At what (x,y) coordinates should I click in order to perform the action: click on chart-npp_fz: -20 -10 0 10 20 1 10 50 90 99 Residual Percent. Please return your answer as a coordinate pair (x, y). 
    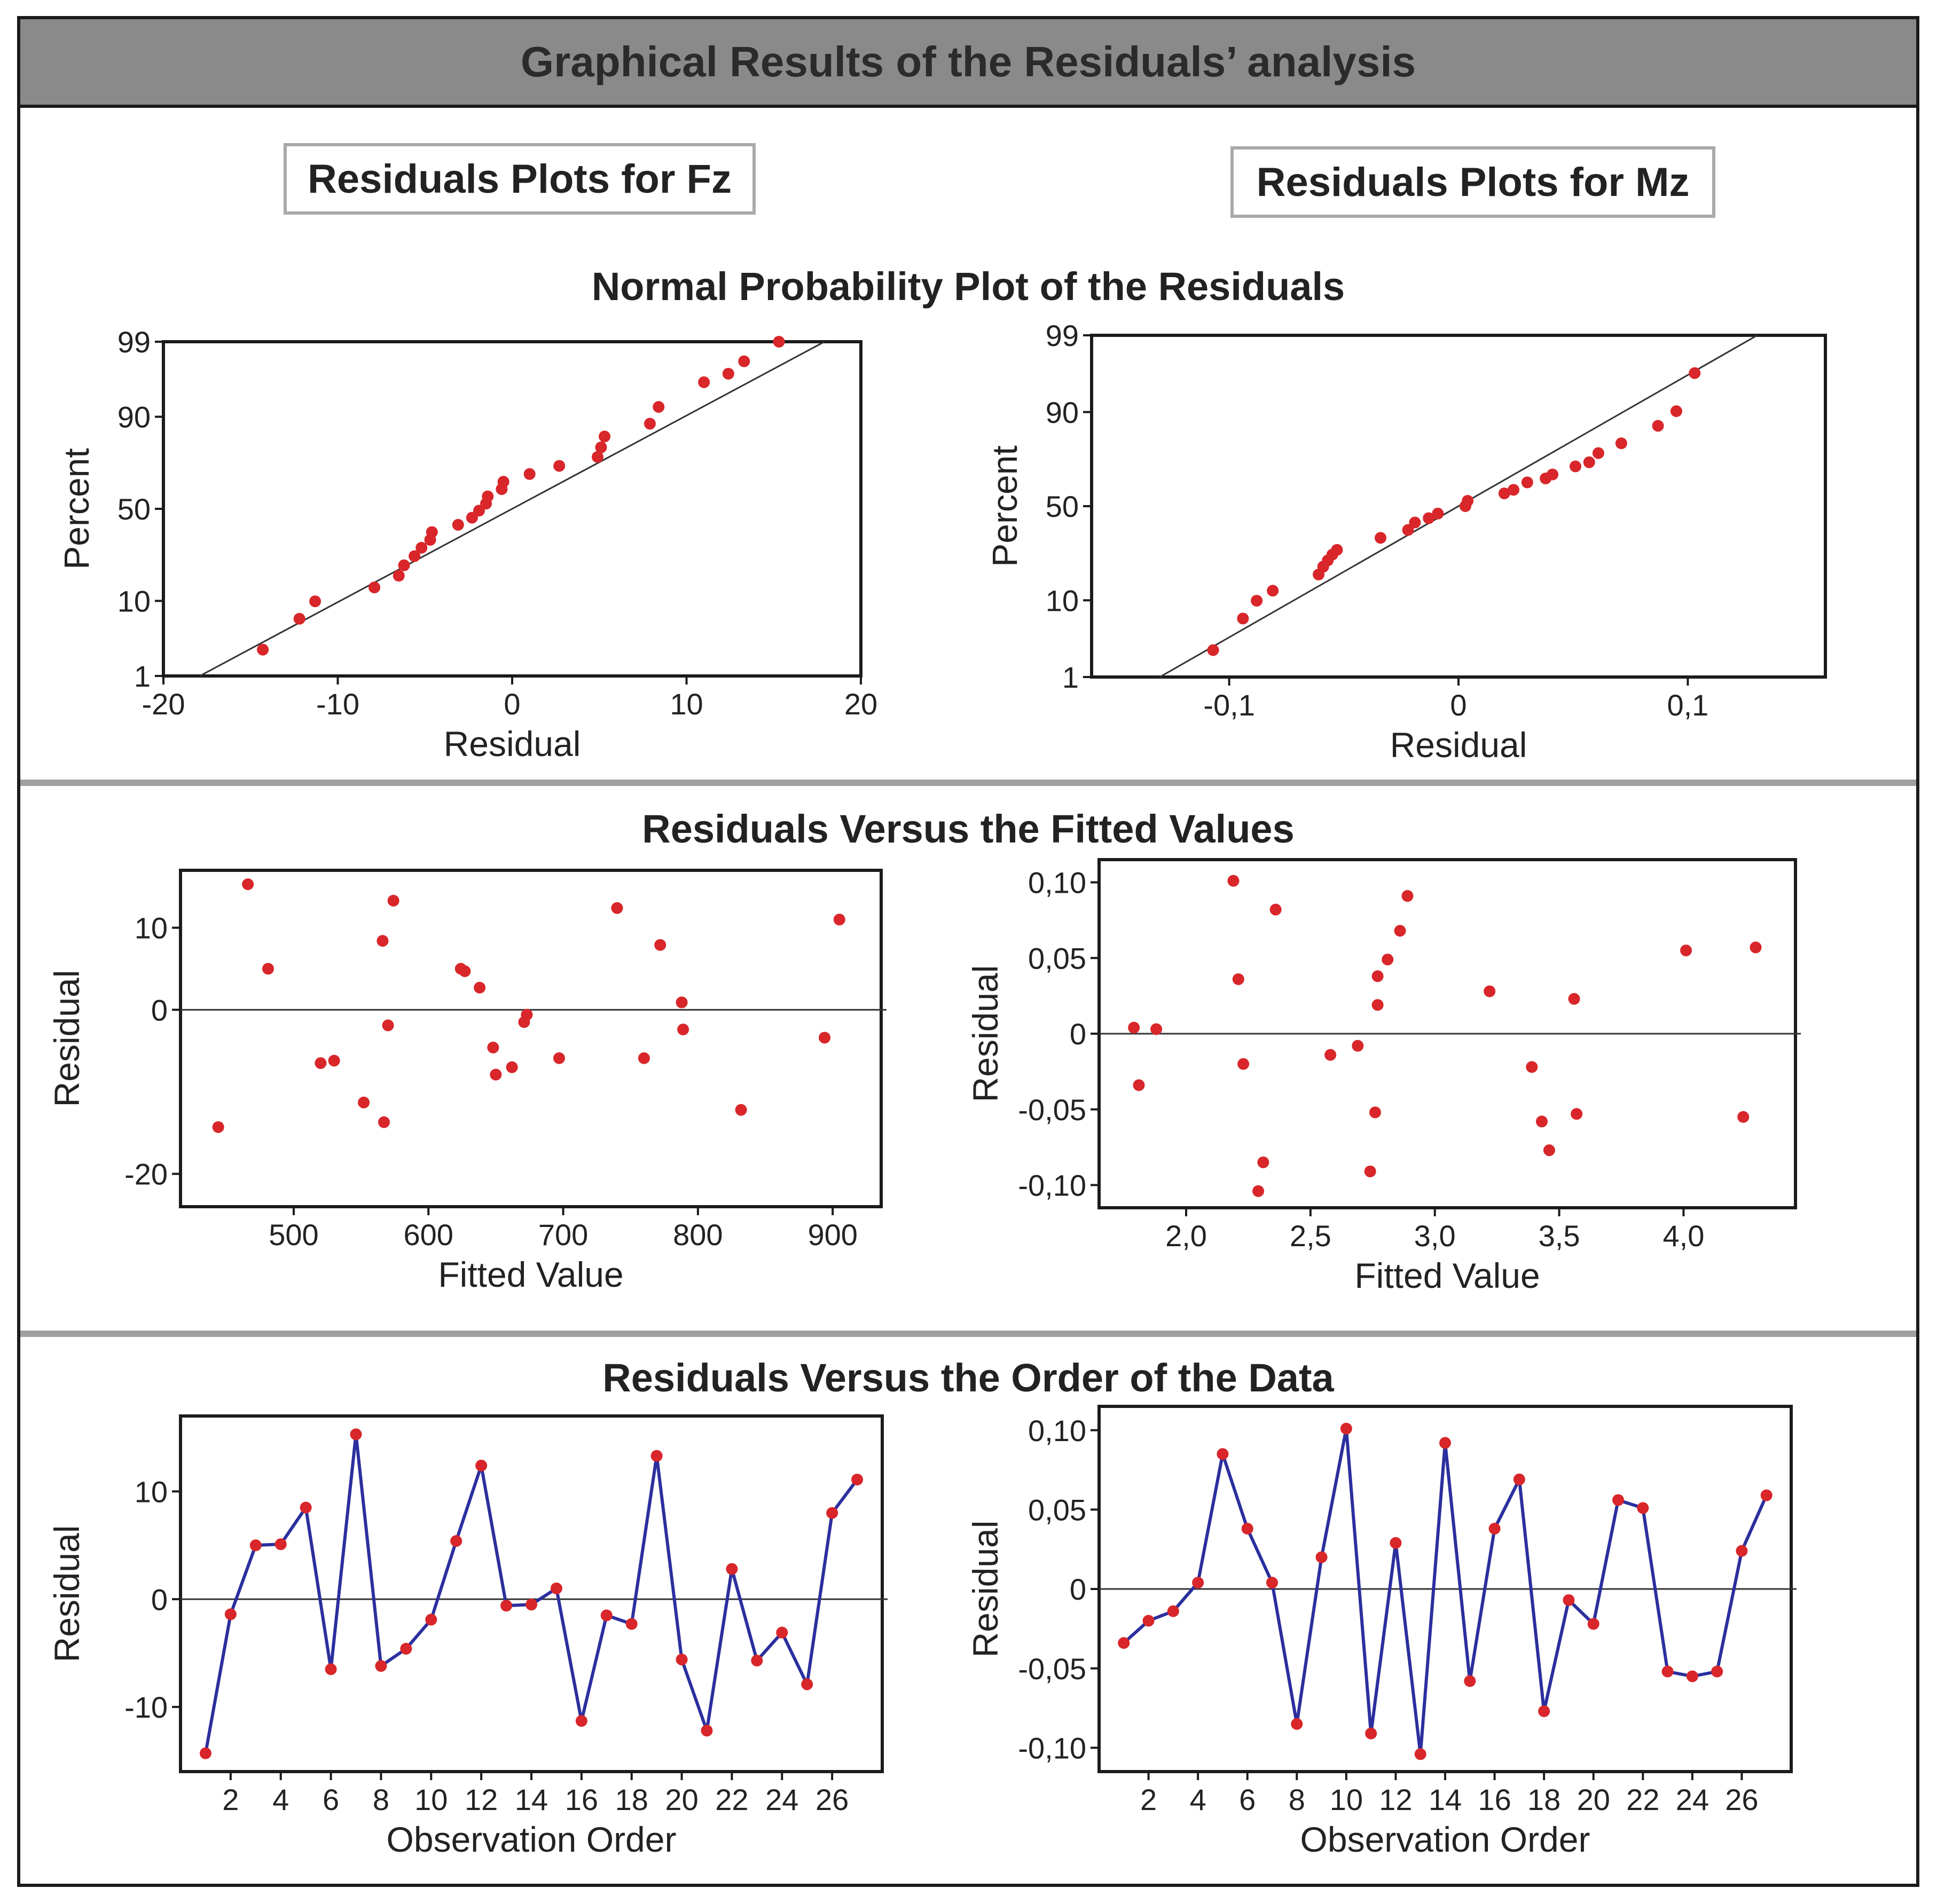
    Looking at the image, I should click on (467, 544).